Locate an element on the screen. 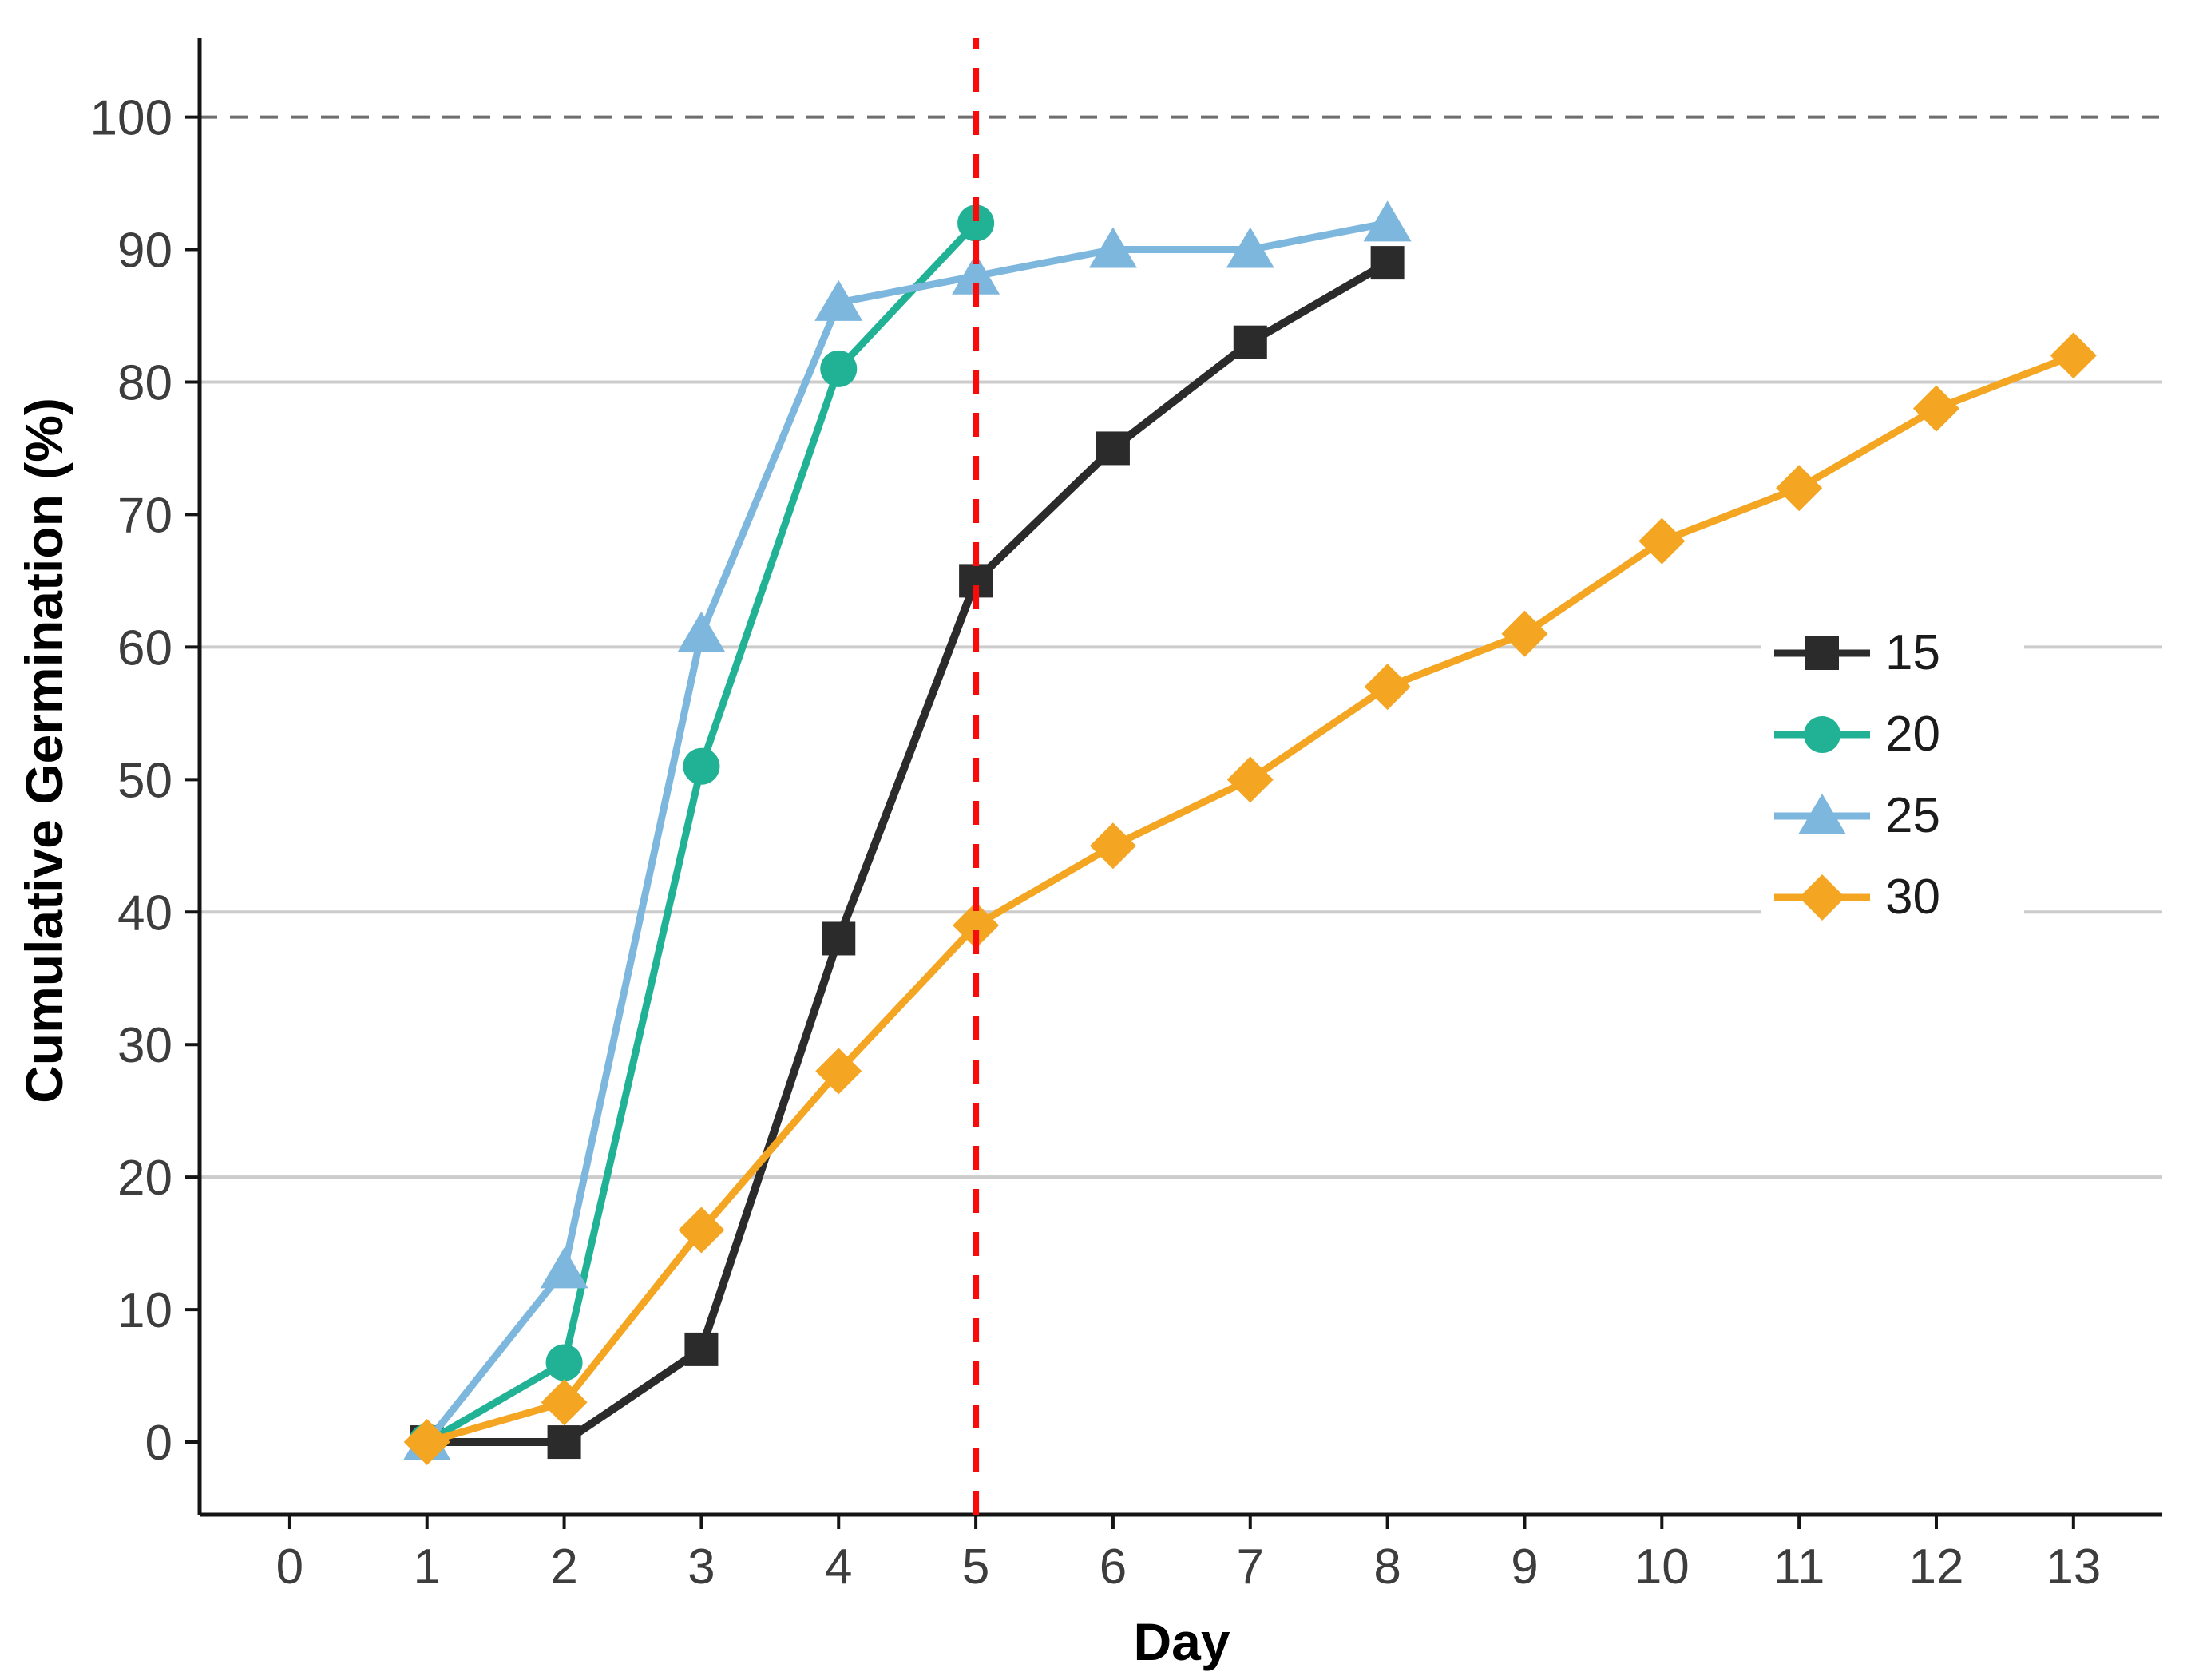 Image resolution: width=2199 pixels, height=1680 pixels. x-tick-label-8: 8 is located at coordinates (1387, 1567).